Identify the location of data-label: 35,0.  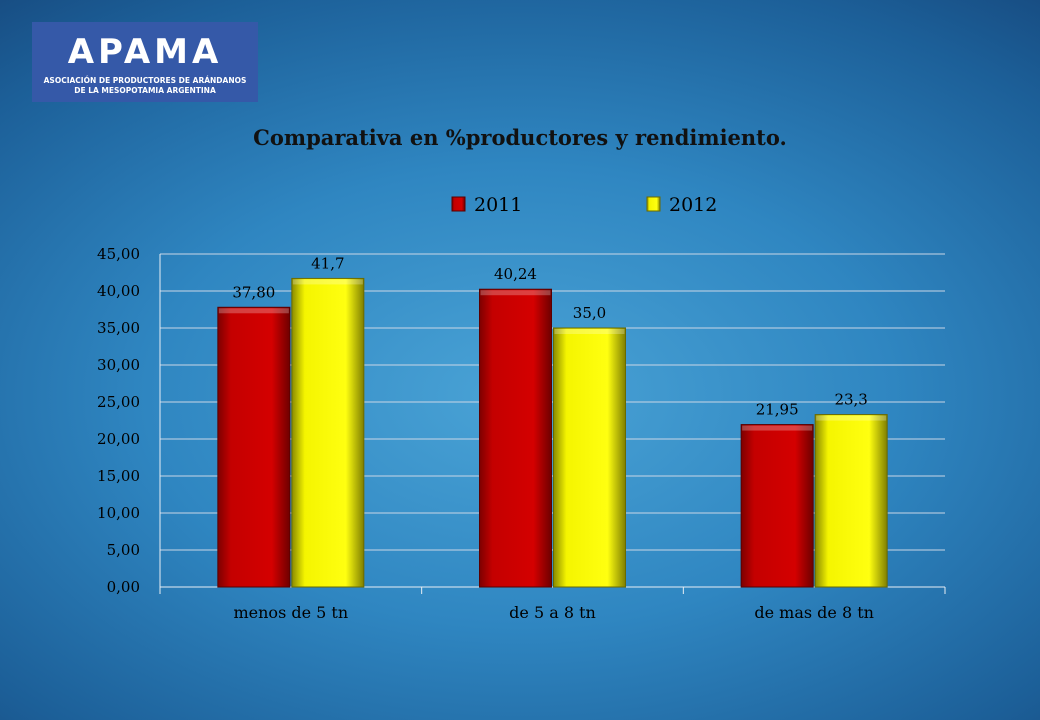
(589, 313).